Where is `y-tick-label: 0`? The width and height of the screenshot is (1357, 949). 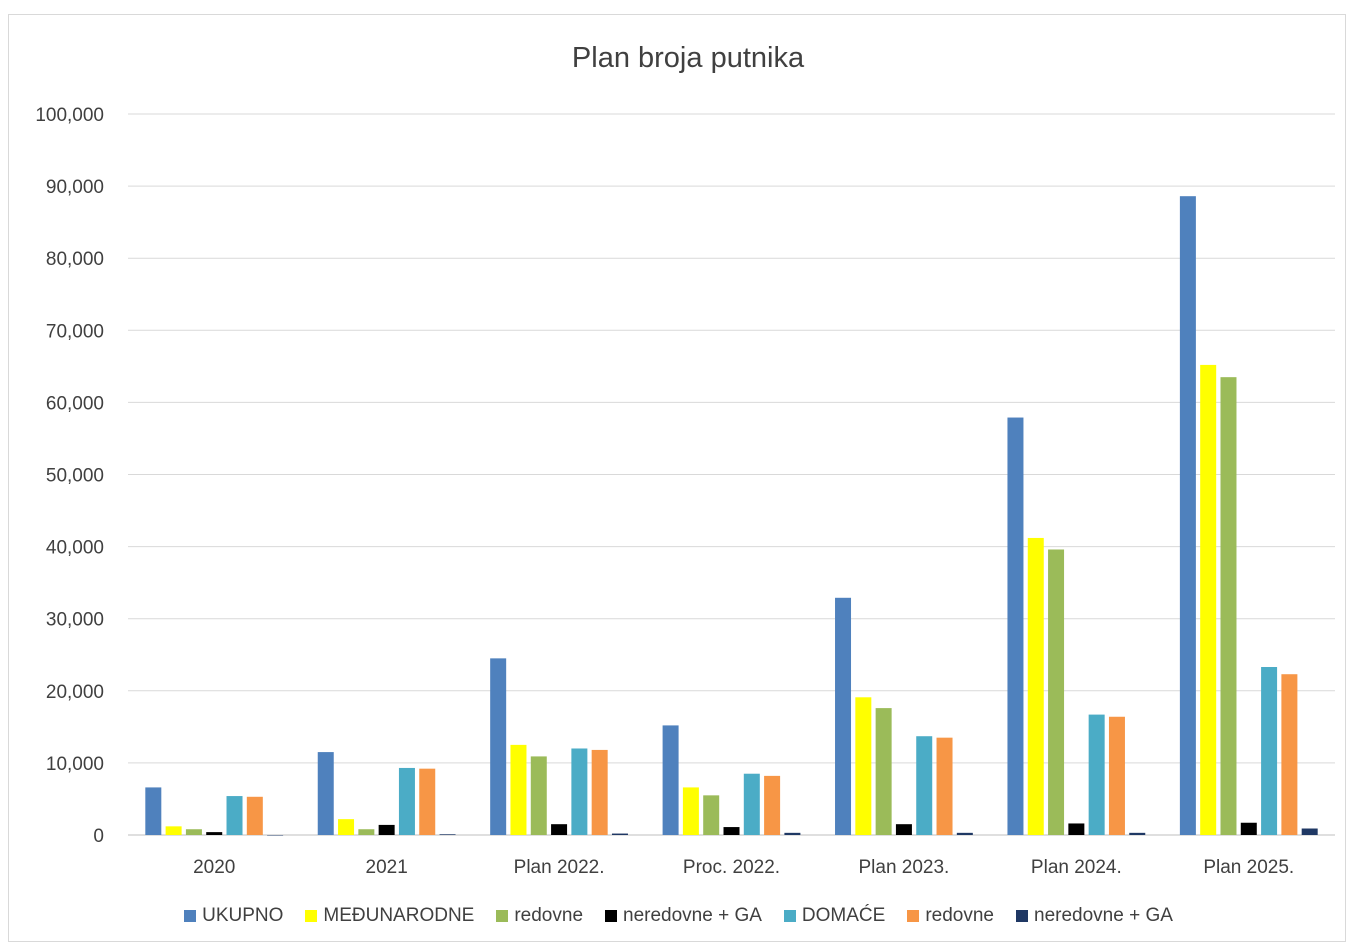
y-tick-label: 0 is located at coordinates (98, 836).